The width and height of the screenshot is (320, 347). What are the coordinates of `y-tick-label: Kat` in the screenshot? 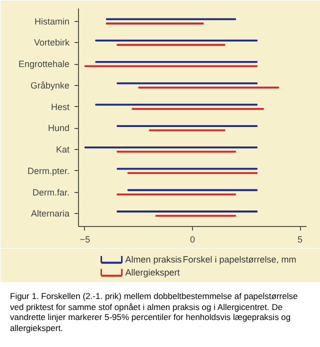 It's located at (63, 149).